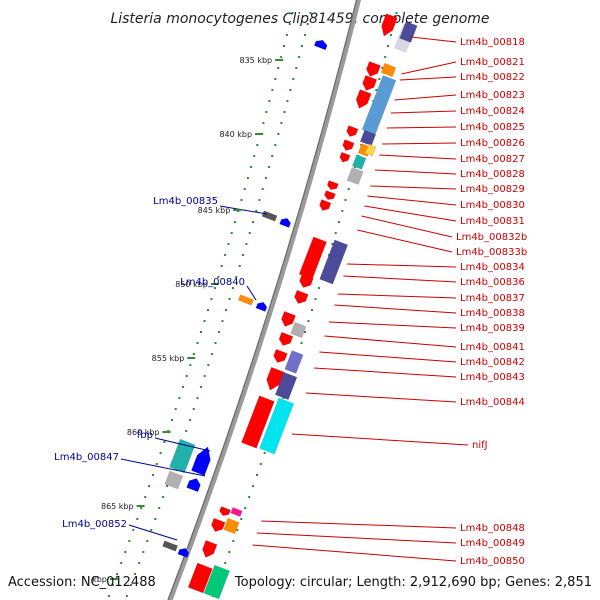  What do you see at coordinates (492, 159) in the screenshot?
I see `gene-label: Lm4b_00827` at bounding box center [492, 159].